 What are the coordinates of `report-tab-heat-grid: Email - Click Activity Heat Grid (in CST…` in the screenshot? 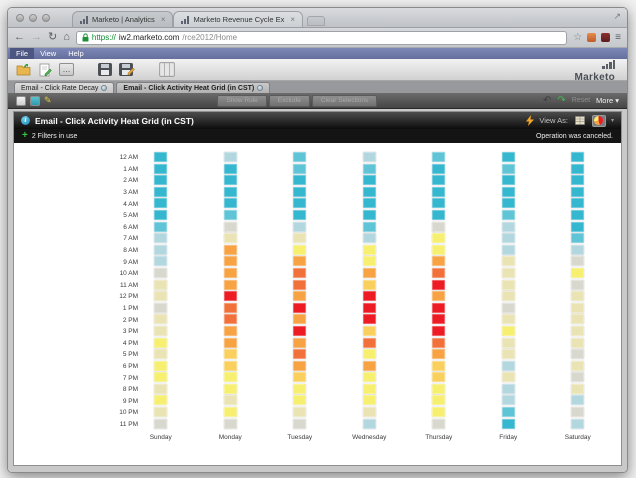 It's located at (193, 87).